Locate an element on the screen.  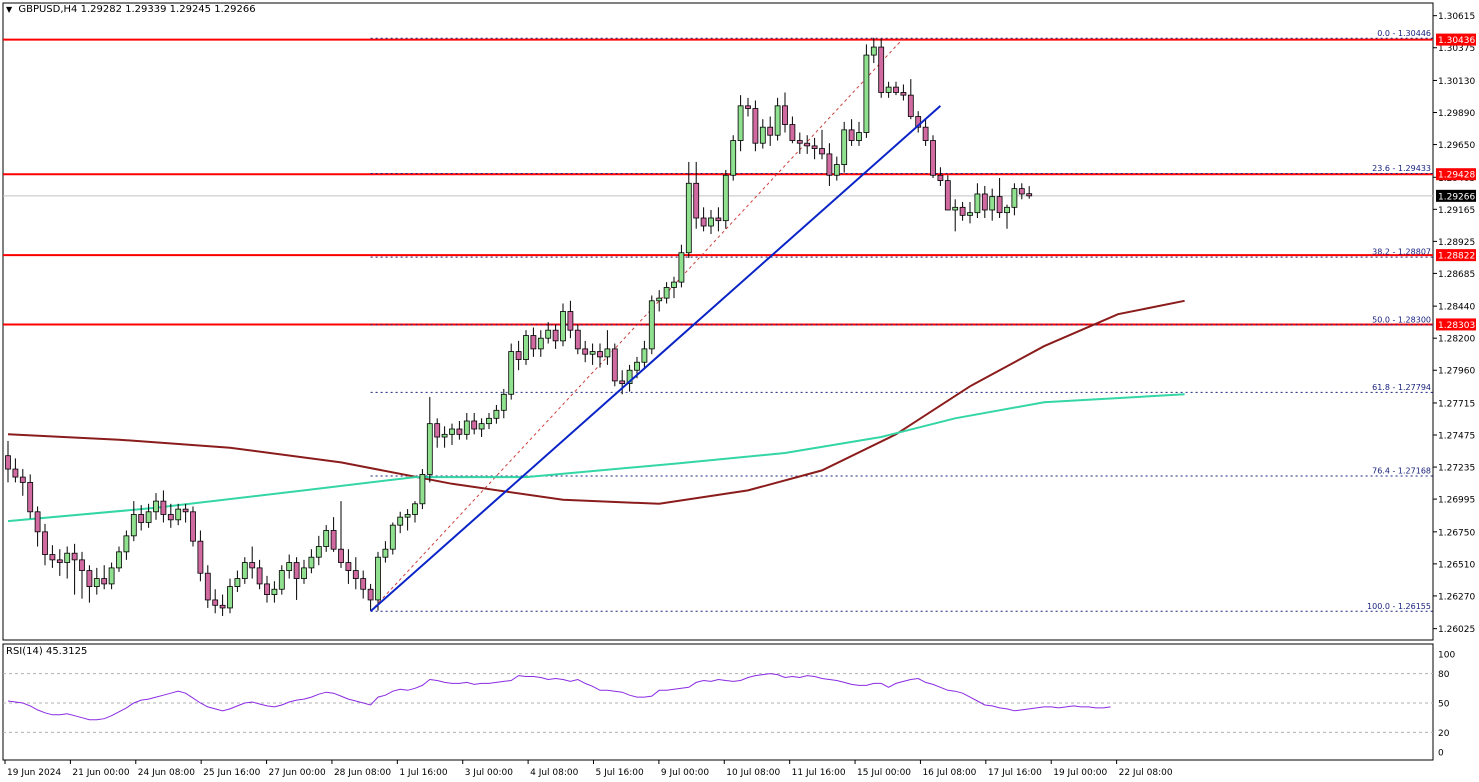
price-tick-label: 1.30375 is located at coordinates (1456, 49).